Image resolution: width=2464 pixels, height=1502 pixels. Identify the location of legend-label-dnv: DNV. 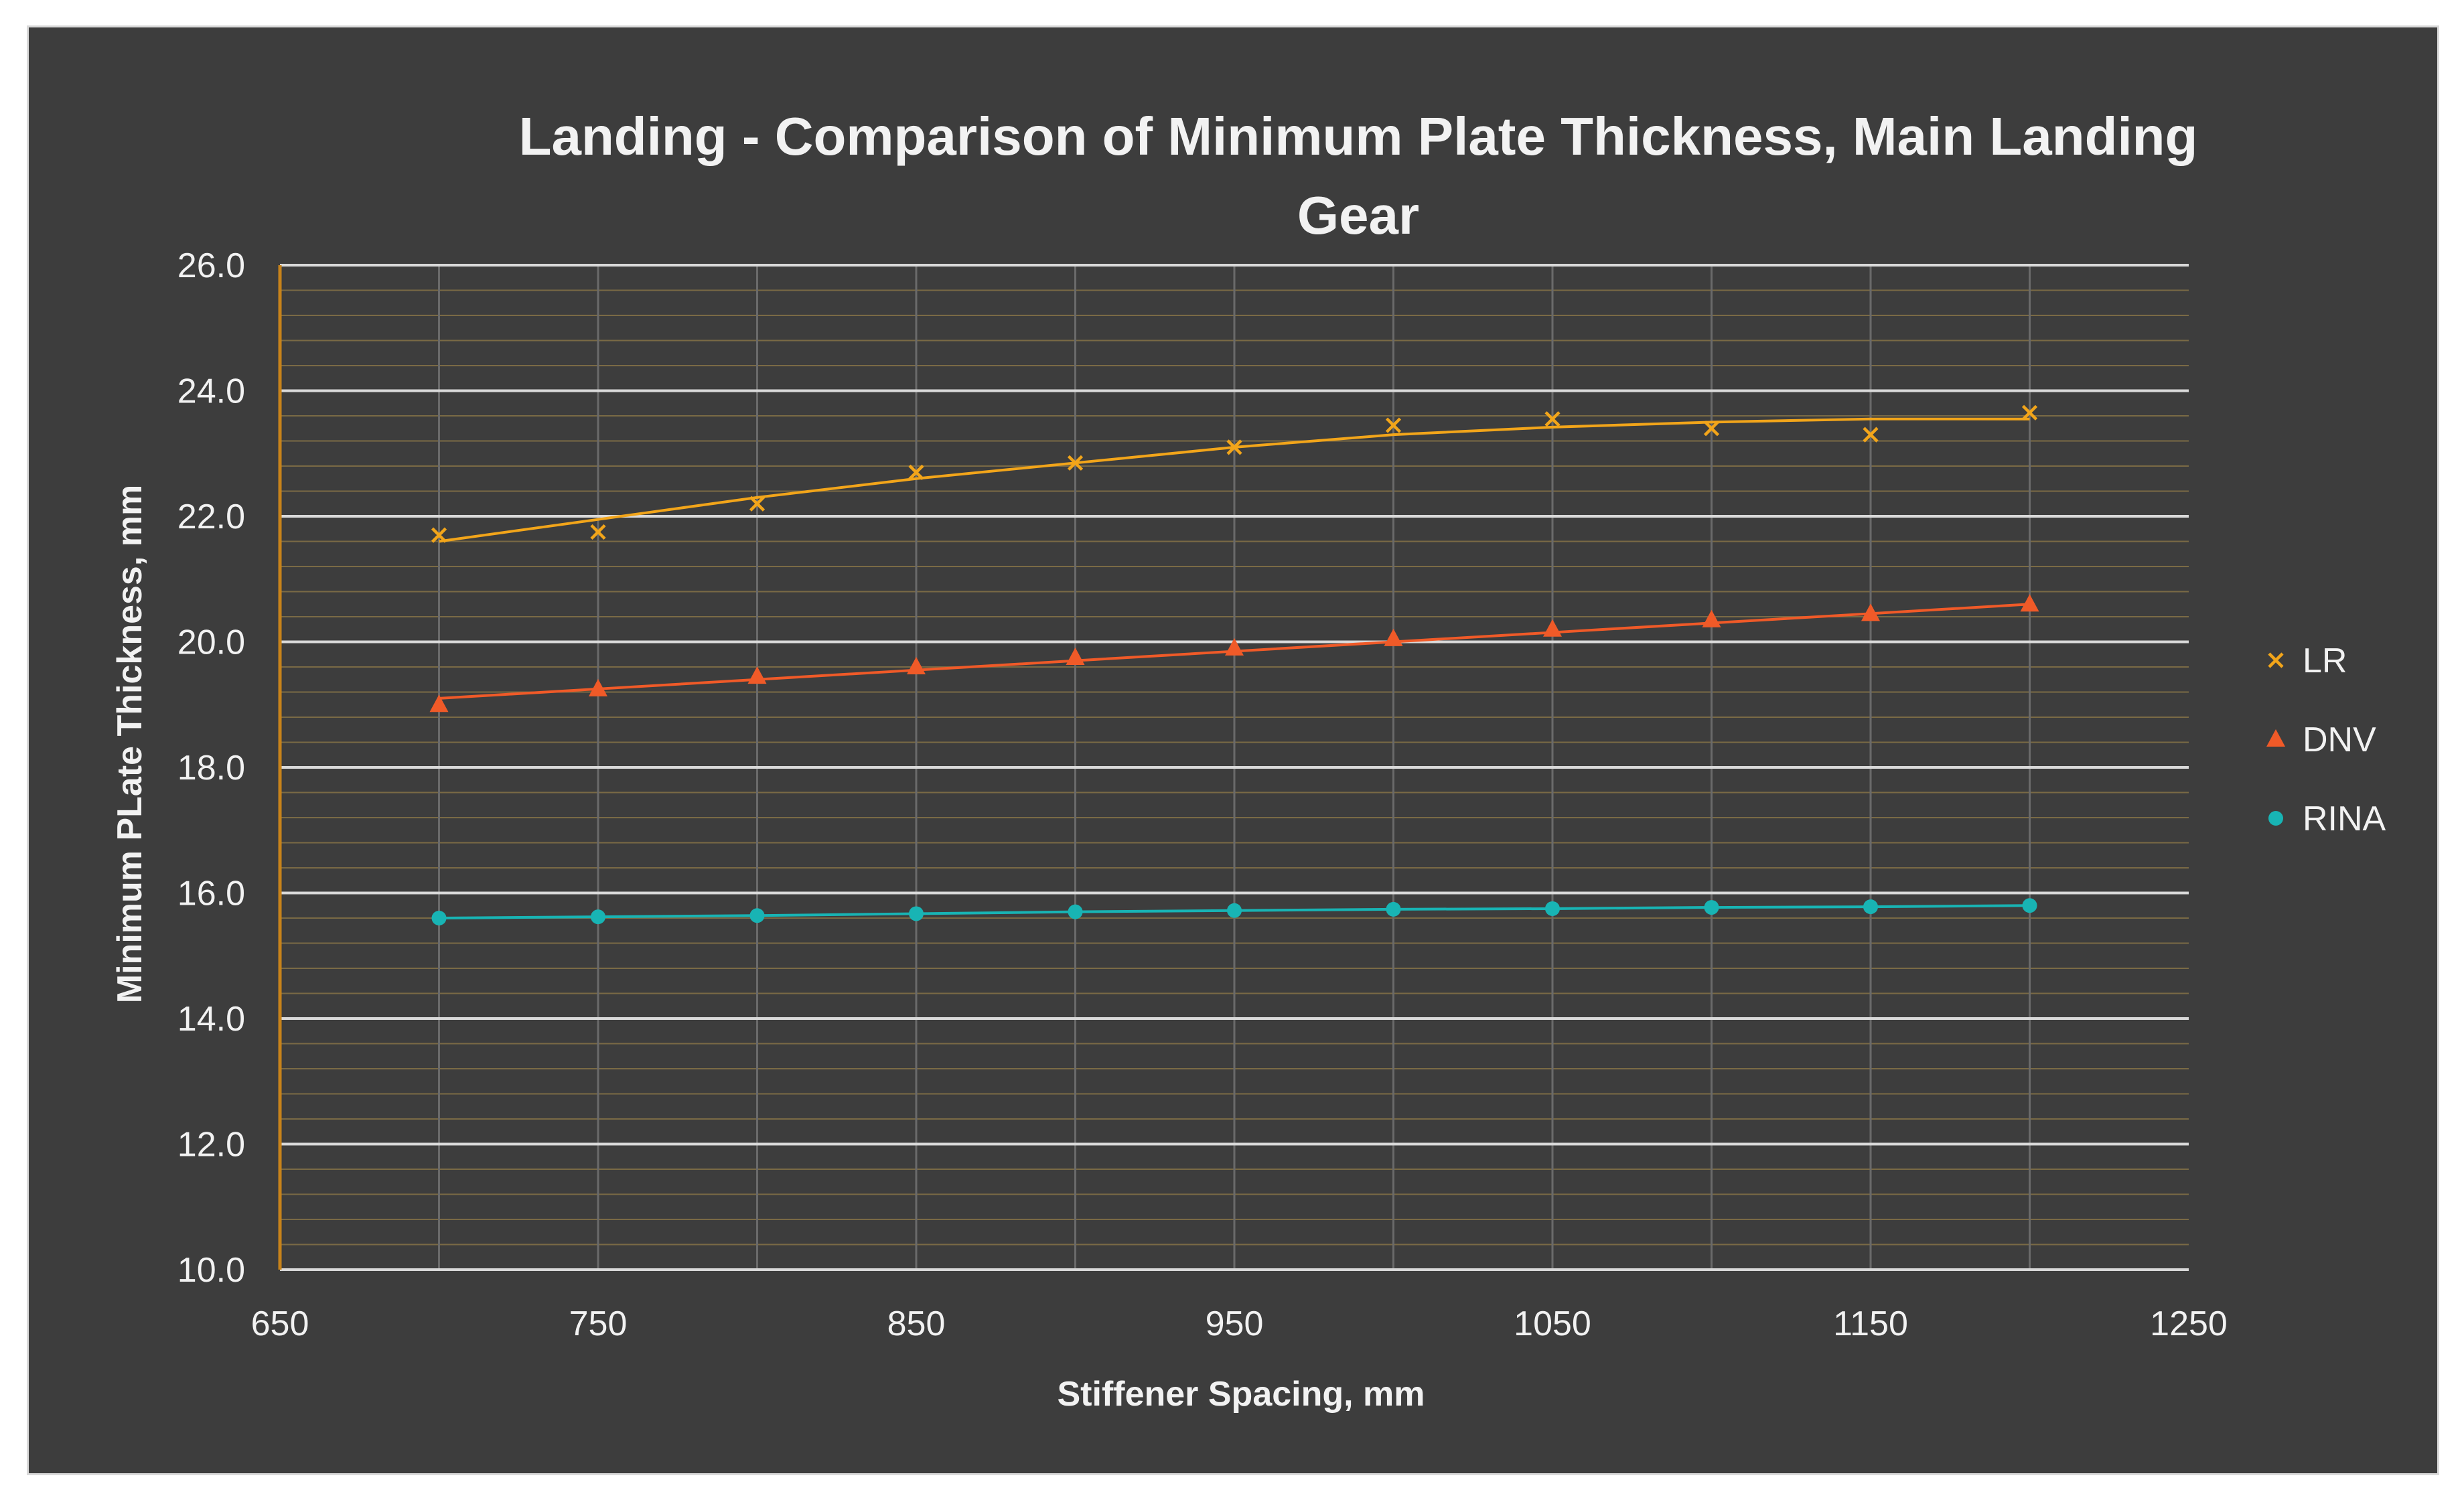
(2339, 740).